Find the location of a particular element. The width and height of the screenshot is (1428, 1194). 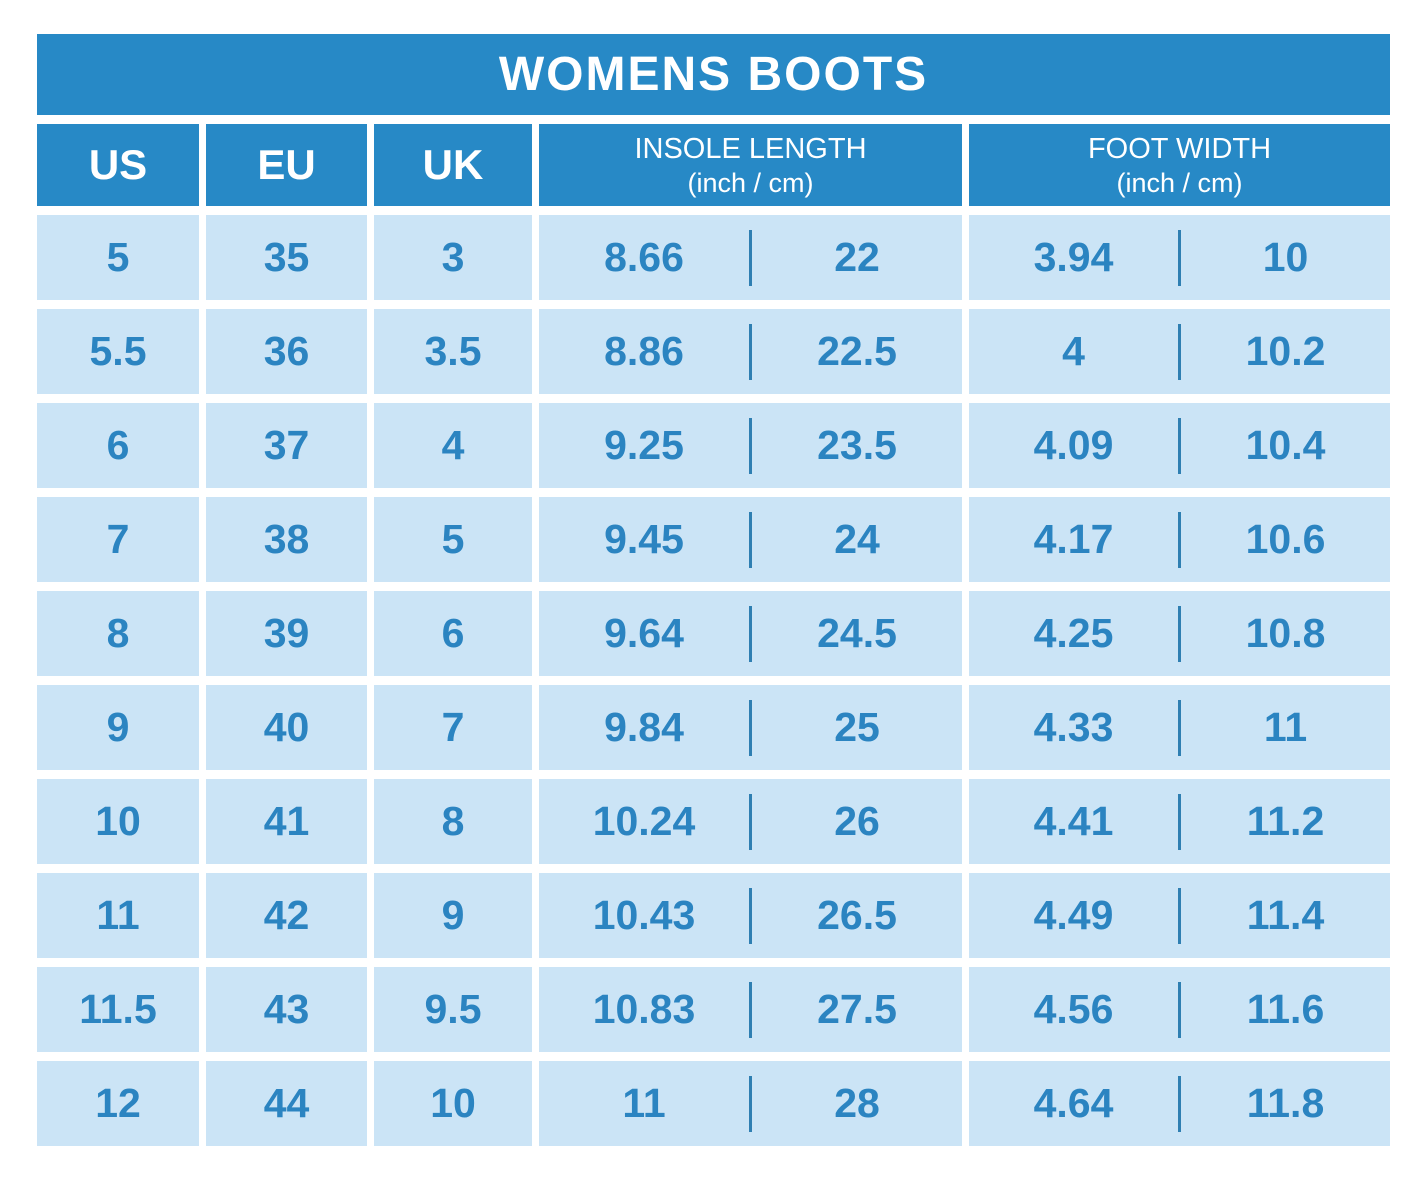

insole-inch-value: 8.66 is located at coordinates (644, 257).